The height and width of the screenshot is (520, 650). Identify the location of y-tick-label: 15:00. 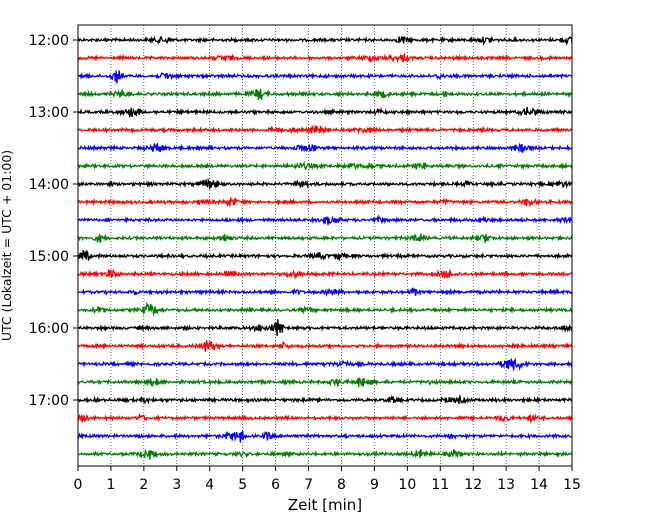
(49, 257).